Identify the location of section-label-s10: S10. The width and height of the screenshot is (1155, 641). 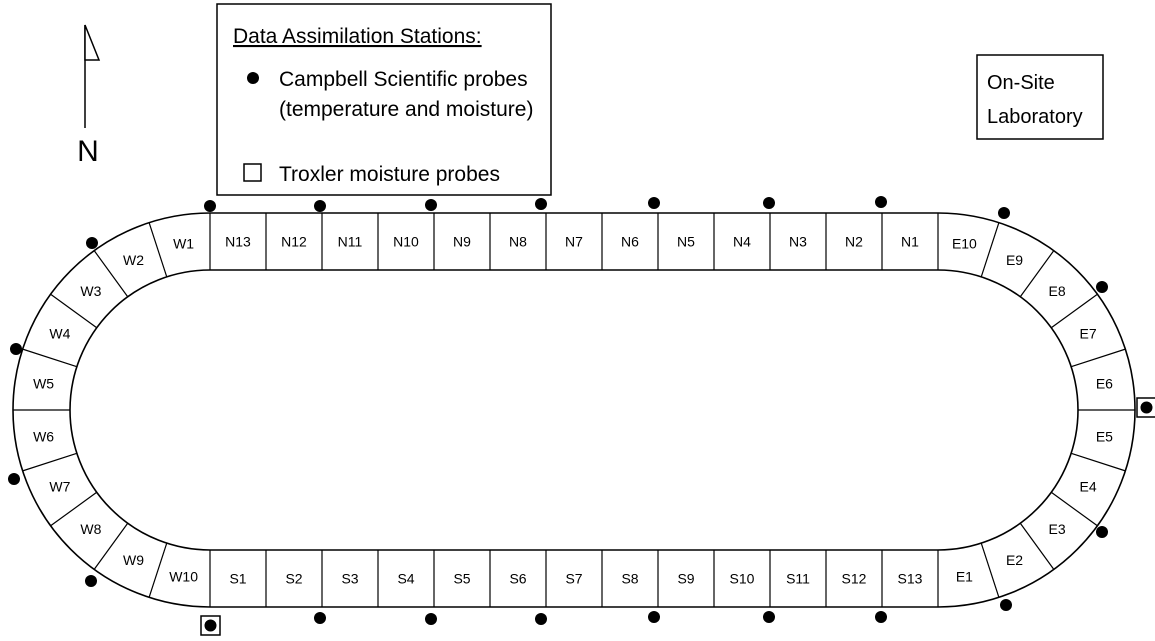
(742, 579).